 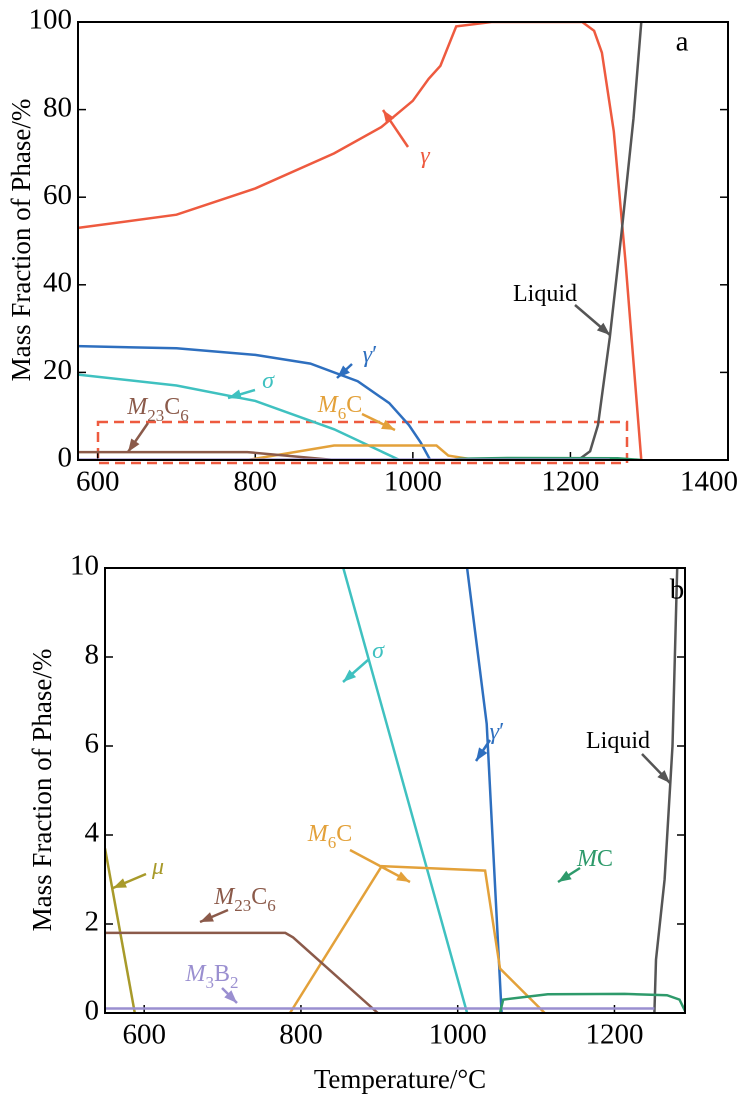 What do you see at coordinates (92, 655) in the screenshot?
I see `y-tick-label: 8` at bounding box center [92, 655].